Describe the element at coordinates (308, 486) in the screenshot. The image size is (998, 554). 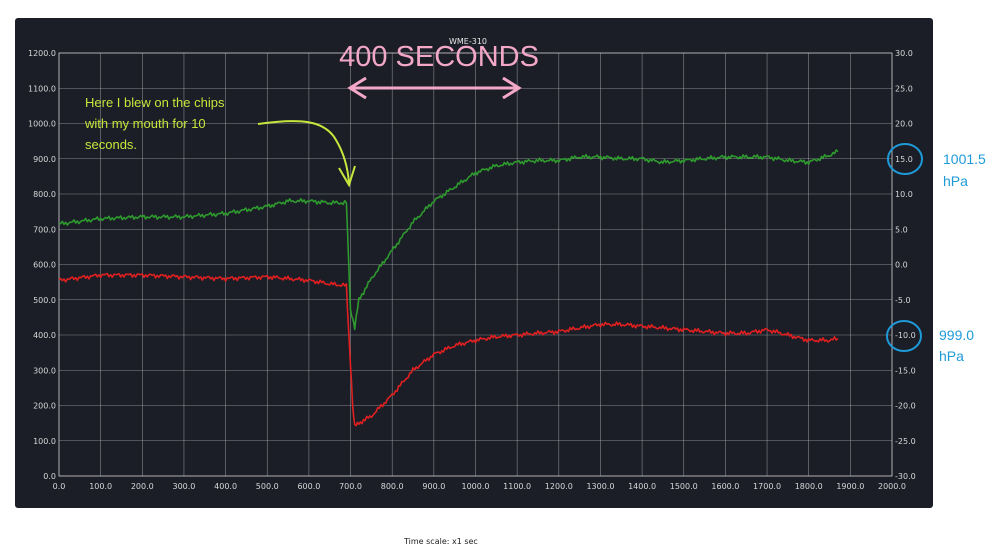
I see `x-tick-label: 600.0` at that location.